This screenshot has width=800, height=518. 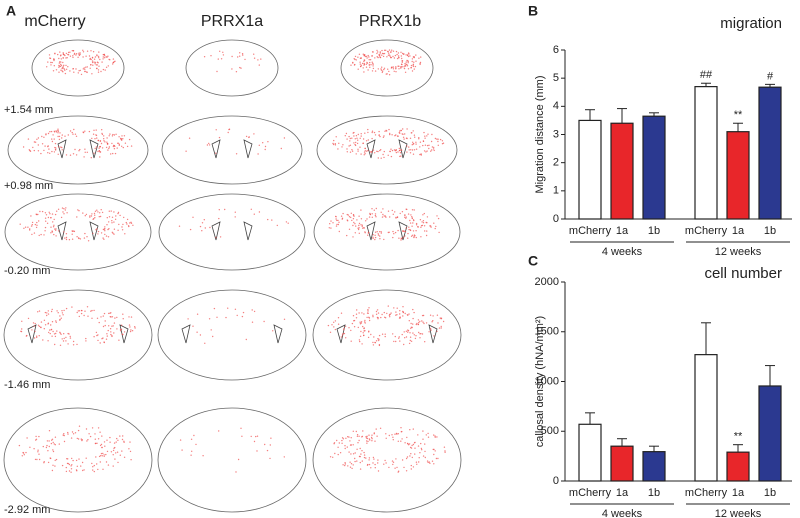 I want to click on x-tick-label: mCherry, so click(x=706, y=493).